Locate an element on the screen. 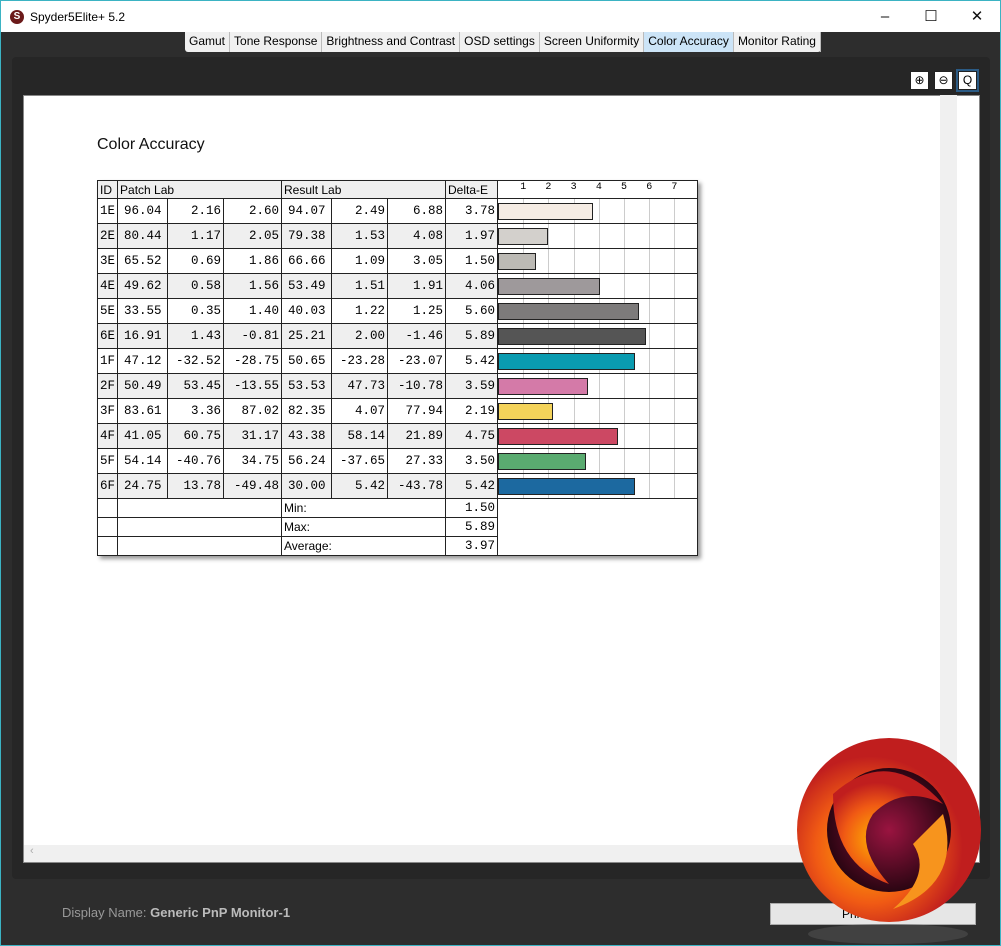  result-lab-value: 47.73 is located at coordinates (360, 386).